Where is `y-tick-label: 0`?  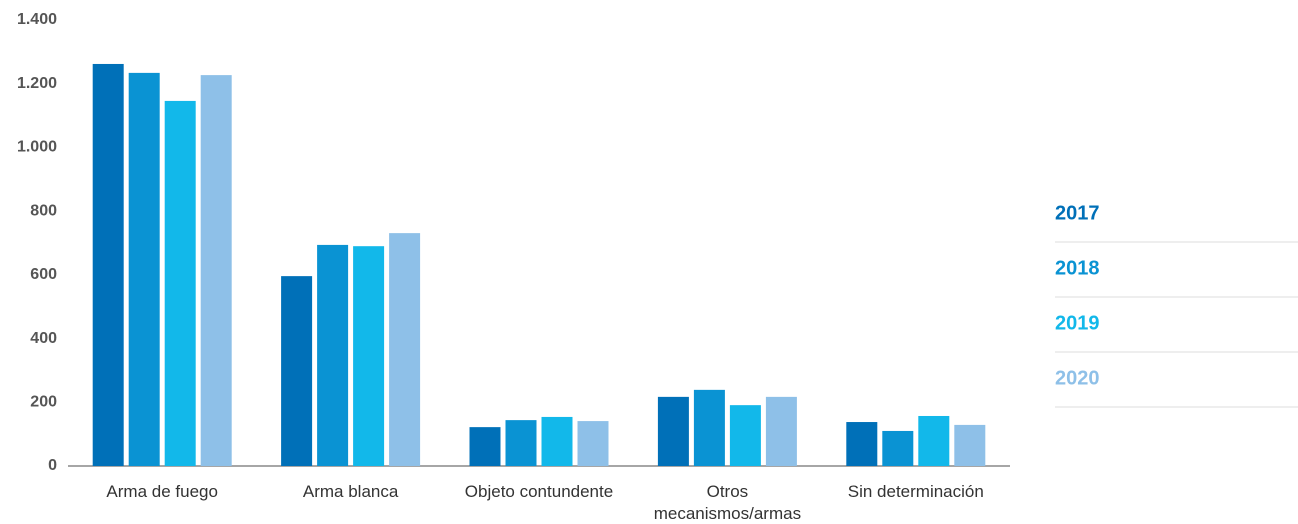
y-tick-label: 0 is located at coordinates (52, 465).